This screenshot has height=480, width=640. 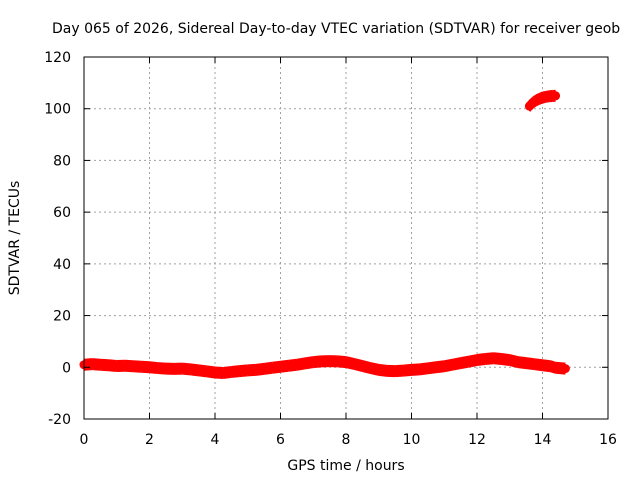 I want to click on x-tick-label: 6, so click(x=280, y=440).